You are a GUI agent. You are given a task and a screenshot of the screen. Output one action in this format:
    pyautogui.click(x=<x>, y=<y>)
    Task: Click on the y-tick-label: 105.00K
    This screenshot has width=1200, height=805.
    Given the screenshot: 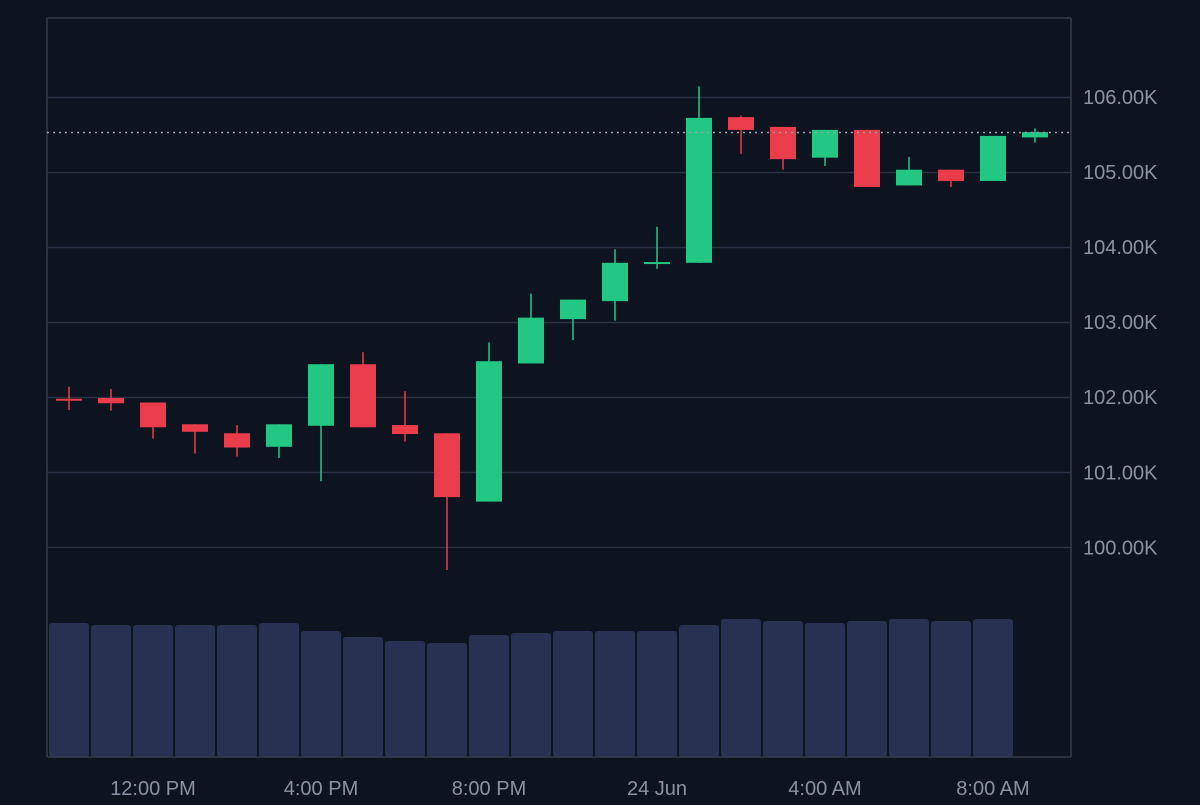 What is the action you would take?
    pyautogui.click(x=1120, y=173)
    